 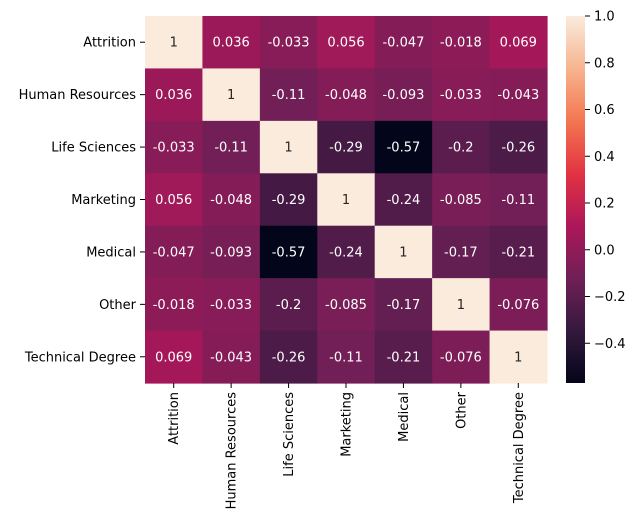 I want to click on y-tick-label: Technical Degree, so click(x=80, y=357).